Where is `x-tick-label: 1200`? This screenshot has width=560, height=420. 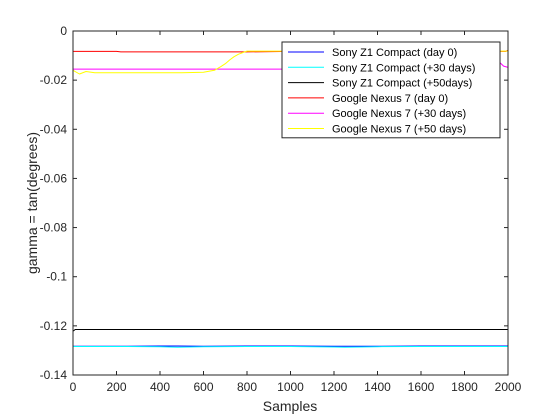 x-tick-label: 1200 is located at coordinates (334, 387).